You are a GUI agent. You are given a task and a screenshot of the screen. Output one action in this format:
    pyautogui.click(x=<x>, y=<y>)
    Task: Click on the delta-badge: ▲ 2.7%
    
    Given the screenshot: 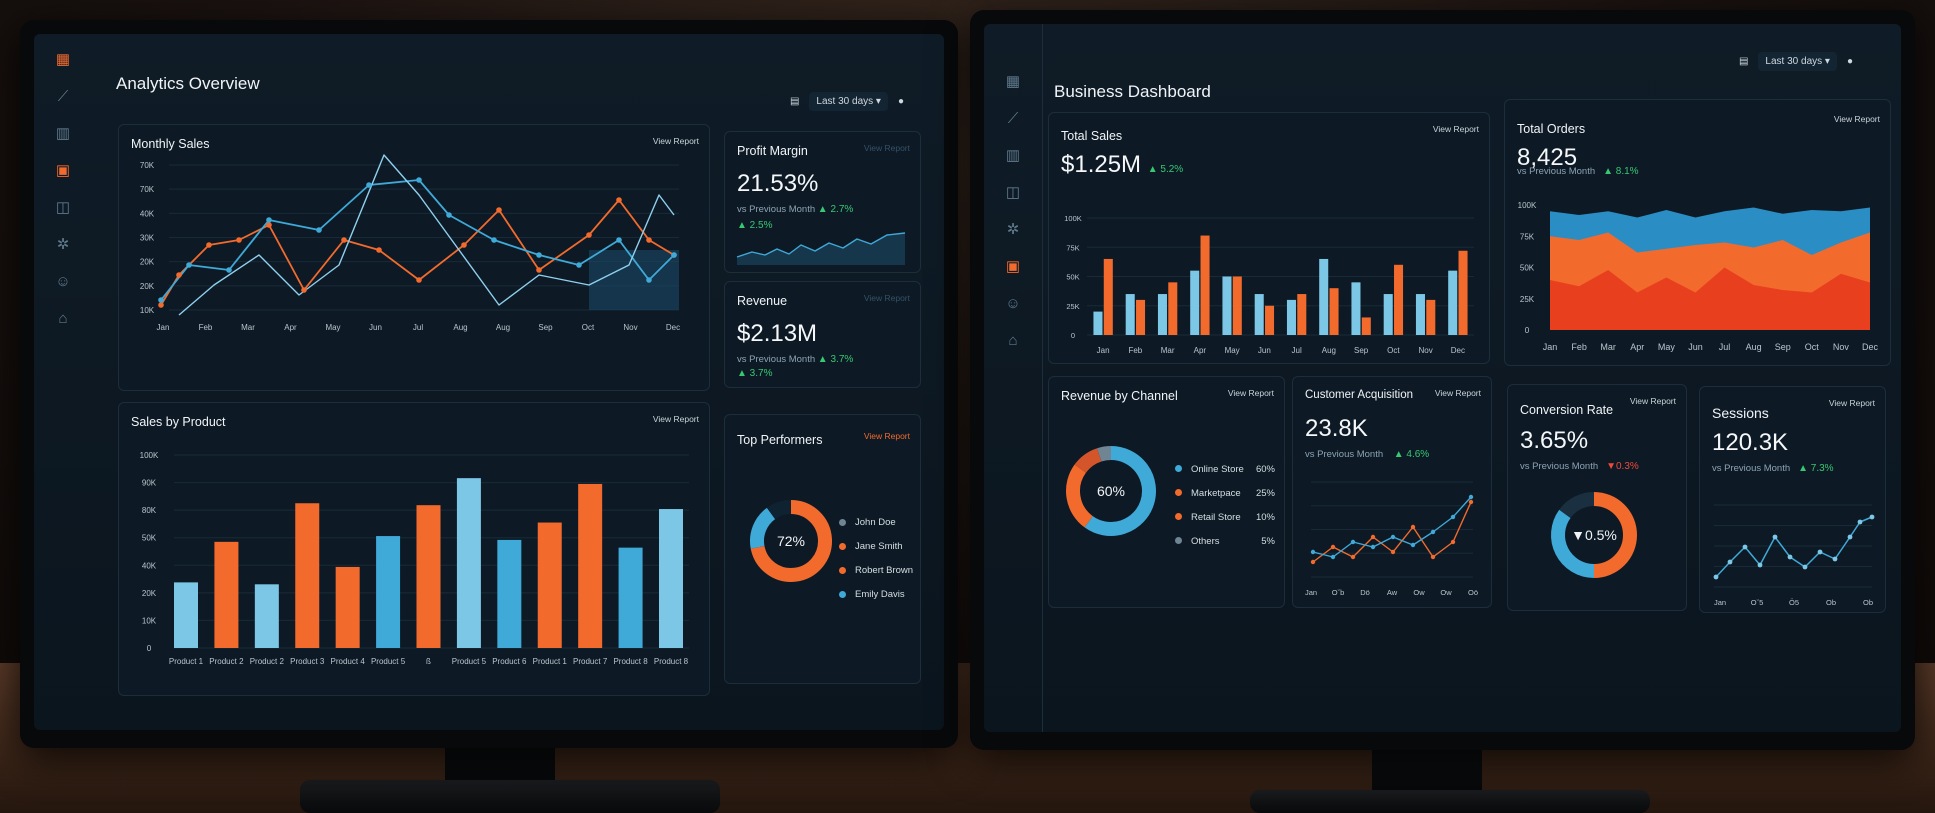 What is the action you would take?
    pyautogui.click(x=835, y=209)
    